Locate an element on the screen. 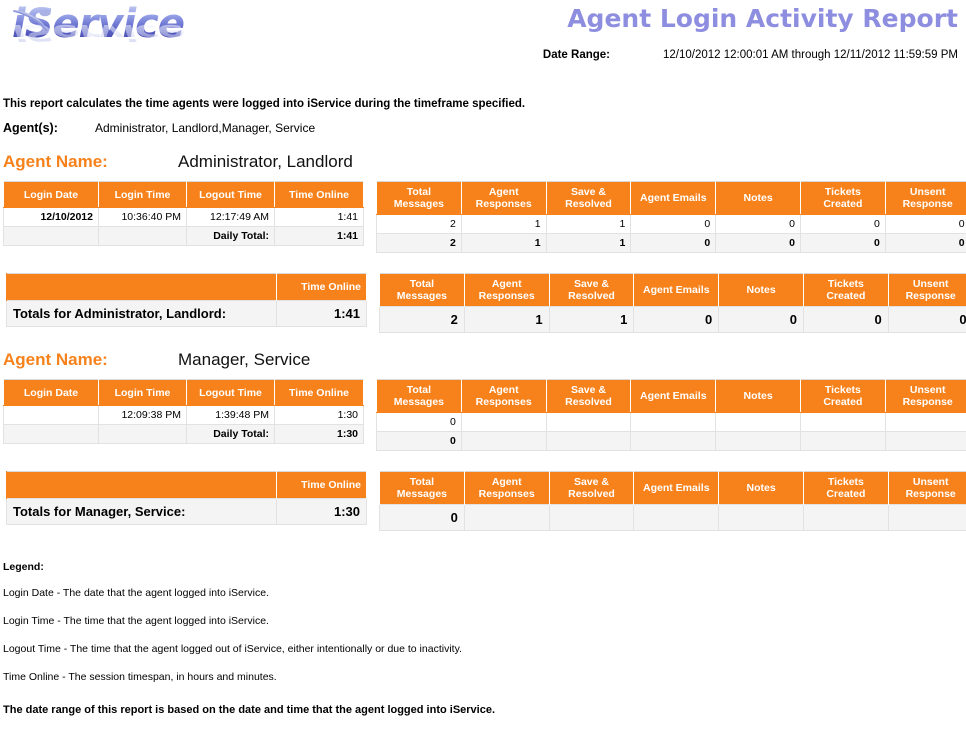 Image resolution: width=966 pixels, height=732 pixels. counts-cell: 1 is located at coordinates (503, 224).